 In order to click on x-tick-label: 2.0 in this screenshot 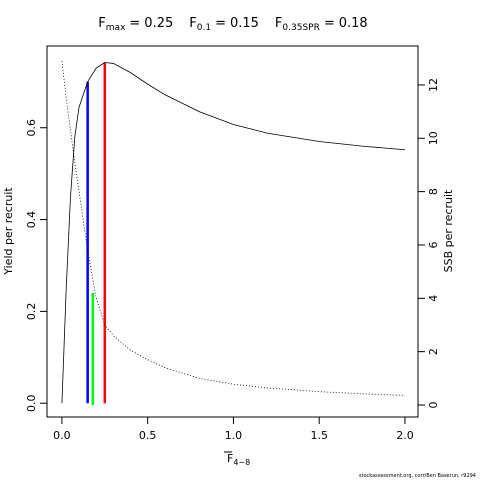, I will do `click(405, 435)`.